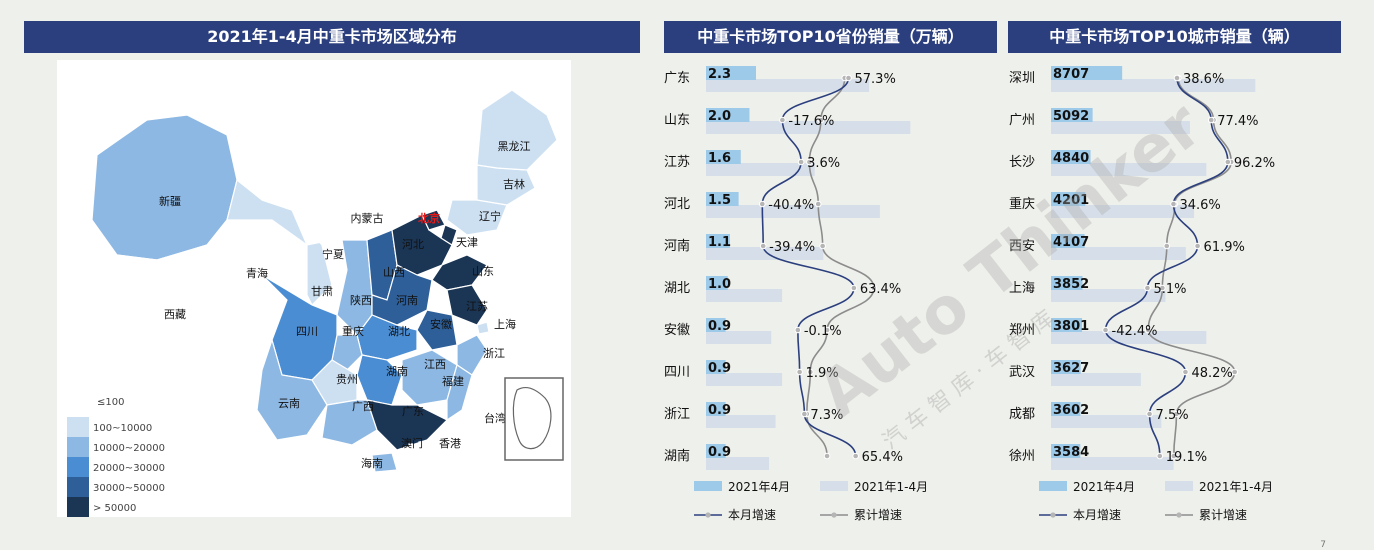  Describe the element at coordinates (1022, 78) in the screenshot. I see `category-label: 深圳` at that location.